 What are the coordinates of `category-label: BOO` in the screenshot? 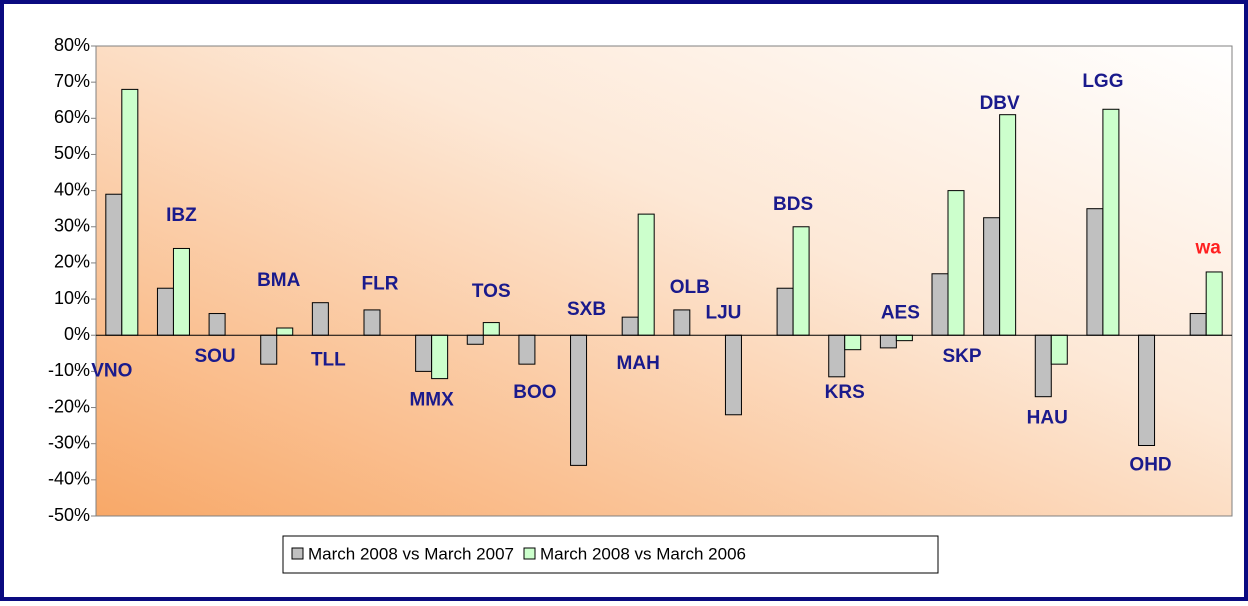 It's located at (534, 392).